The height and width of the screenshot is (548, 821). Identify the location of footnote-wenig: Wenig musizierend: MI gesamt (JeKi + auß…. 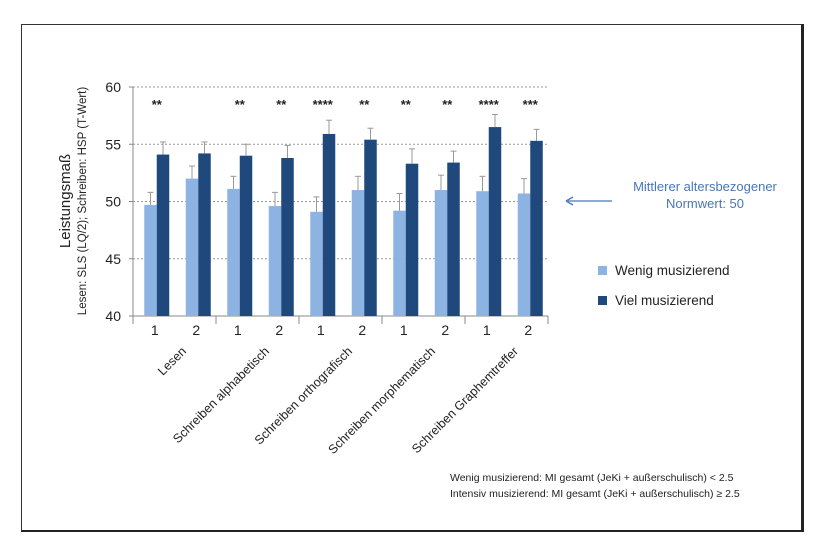
(592, 478).